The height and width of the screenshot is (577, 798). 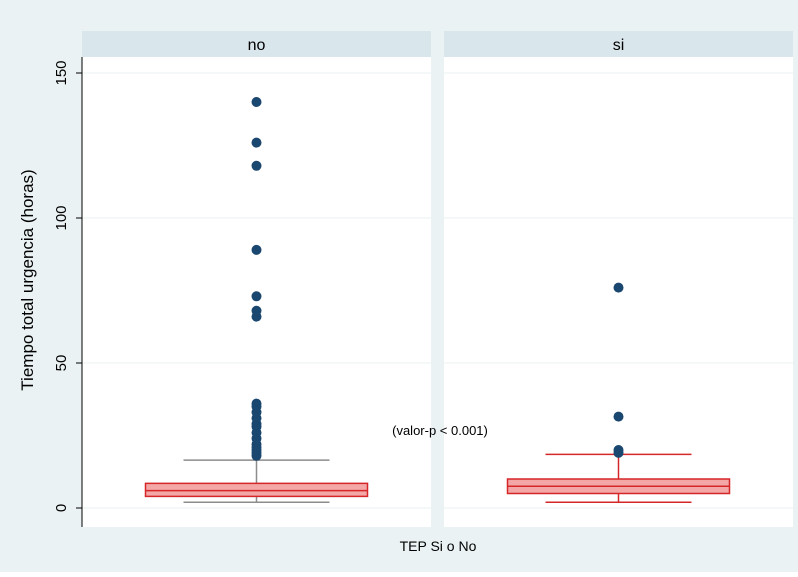 What do you see at coordinates (61, 217) in the screenshot?
I see `y-tick-label: 100` at bounding box center [61, 217].